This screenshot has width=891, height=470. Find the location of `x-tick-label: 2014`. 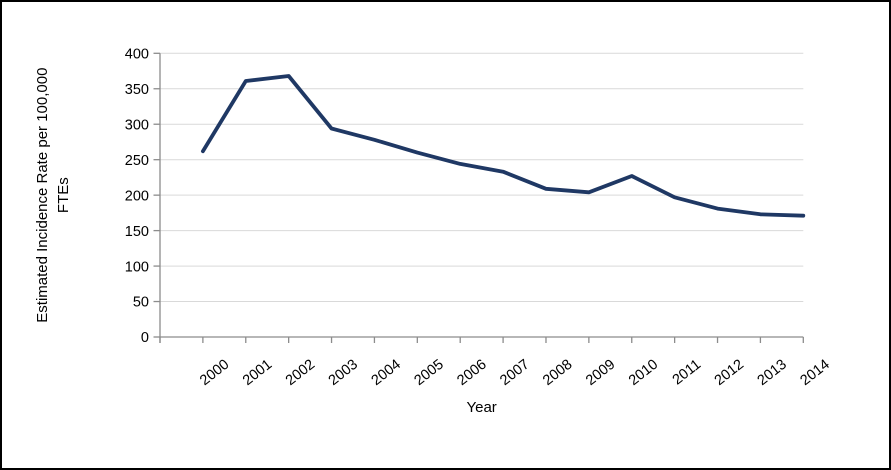

x-tick-label: 2014 is located at coordinates (814, 373).